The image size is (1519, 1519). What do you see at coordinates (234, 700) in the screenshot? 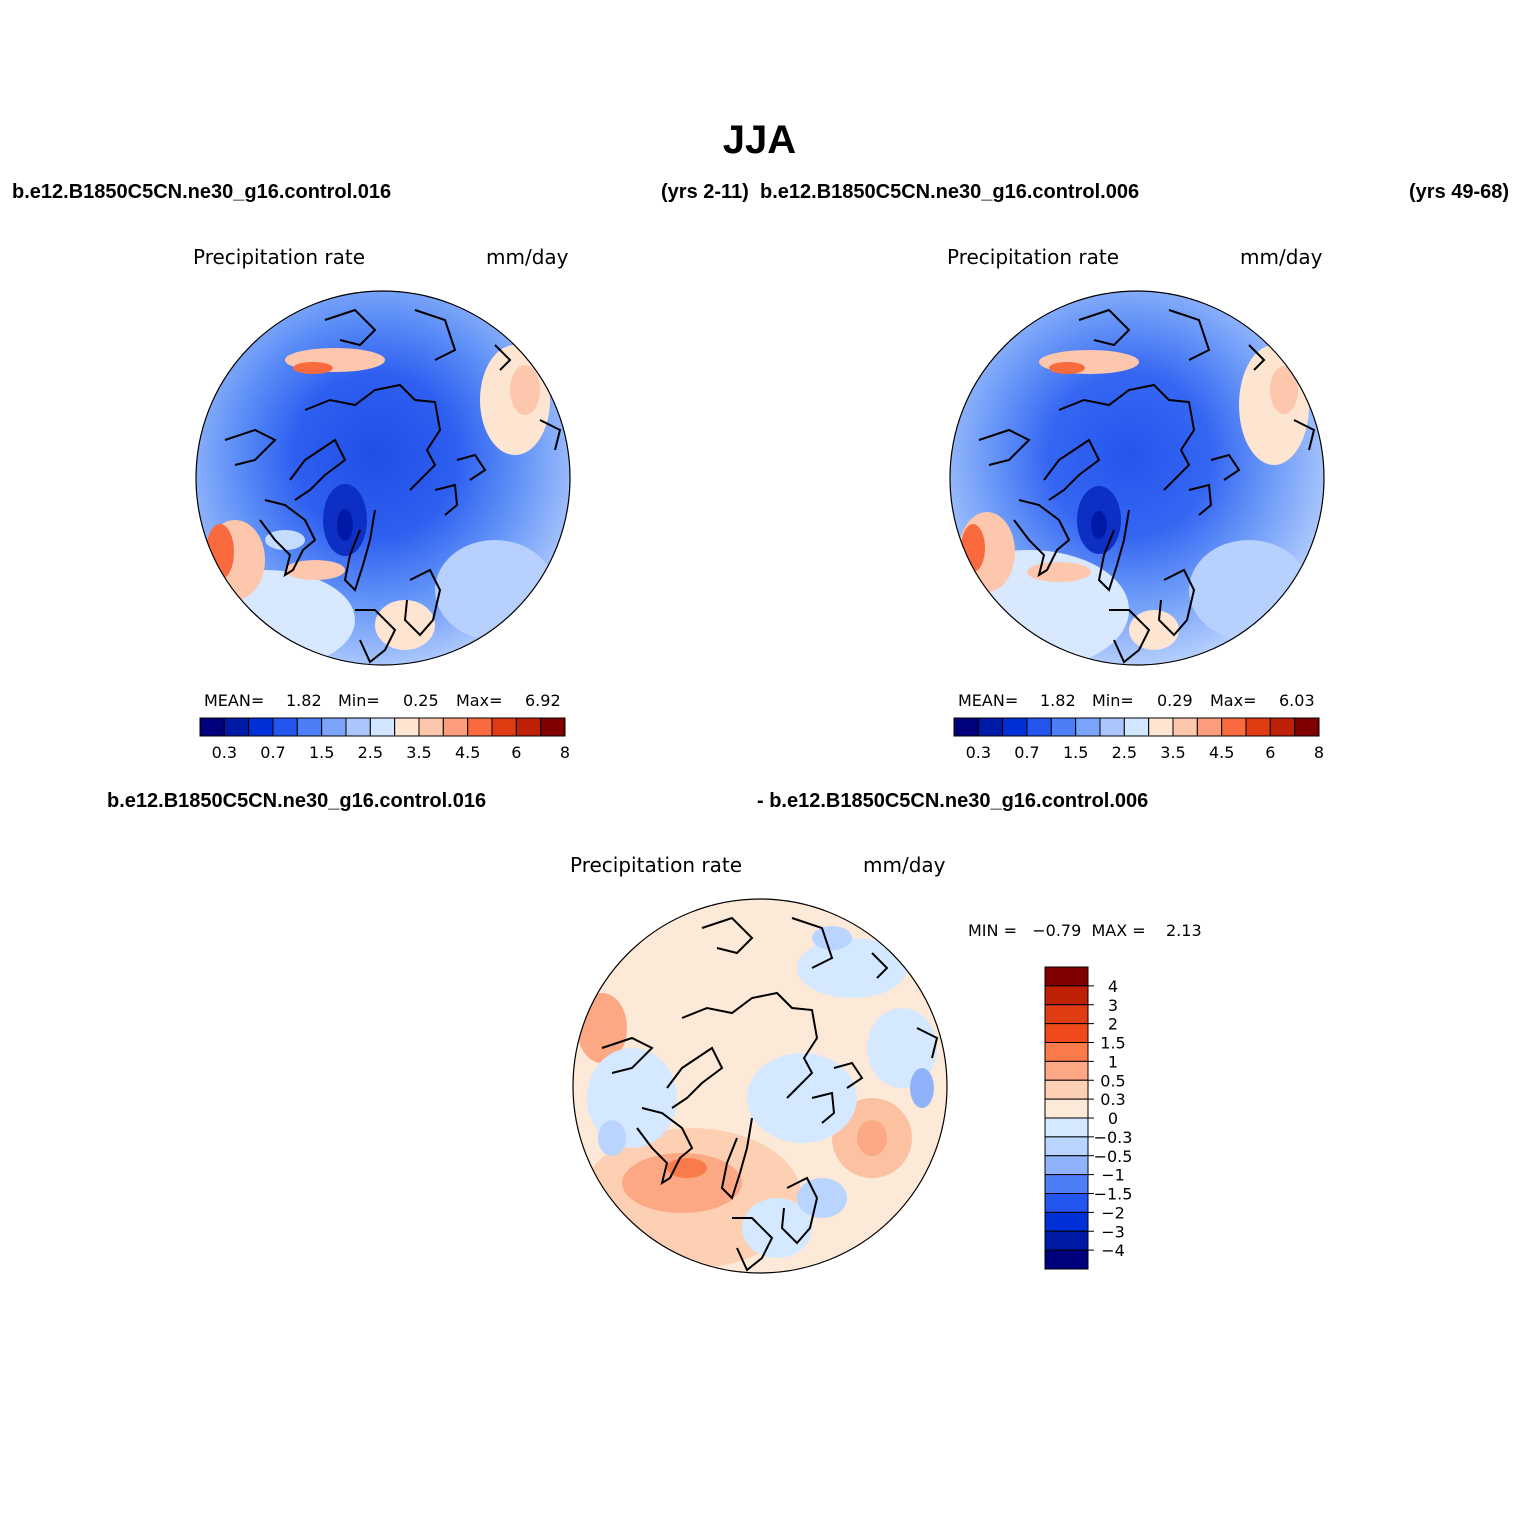
I see `left-mean-label: MEAN=` at bounding box center [234, 700].